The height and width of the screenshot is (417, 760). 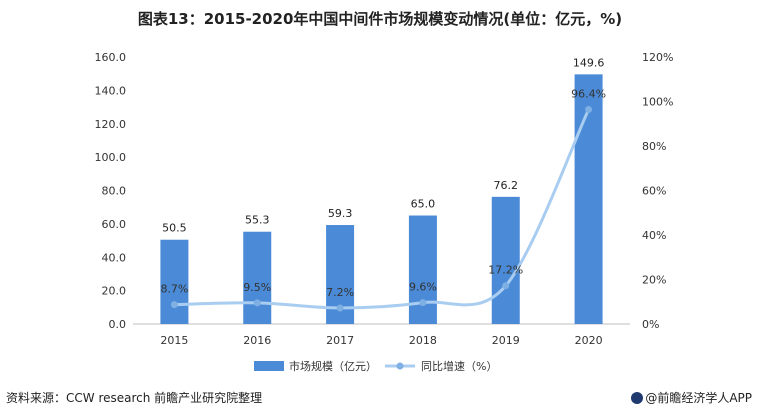 What do you see at coordinates (423, 204) in the screenshot?
I see `bar-value-label: 65.0` at bounding box center [423, 204].